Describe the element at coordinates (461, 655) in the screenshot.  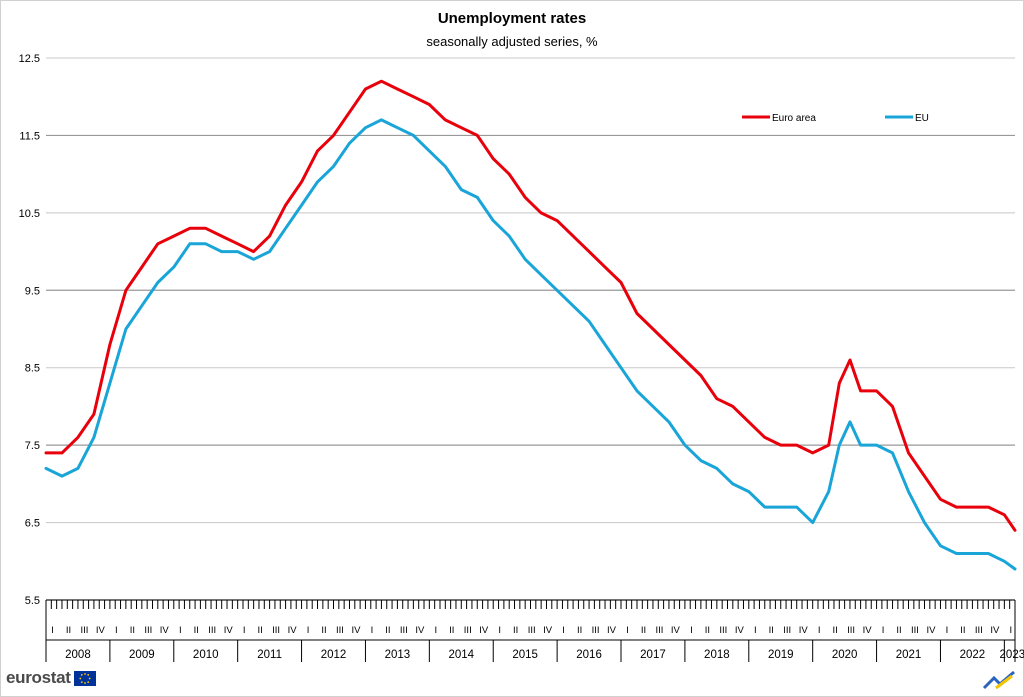
I see `year-tick-label: 2014` at that location.